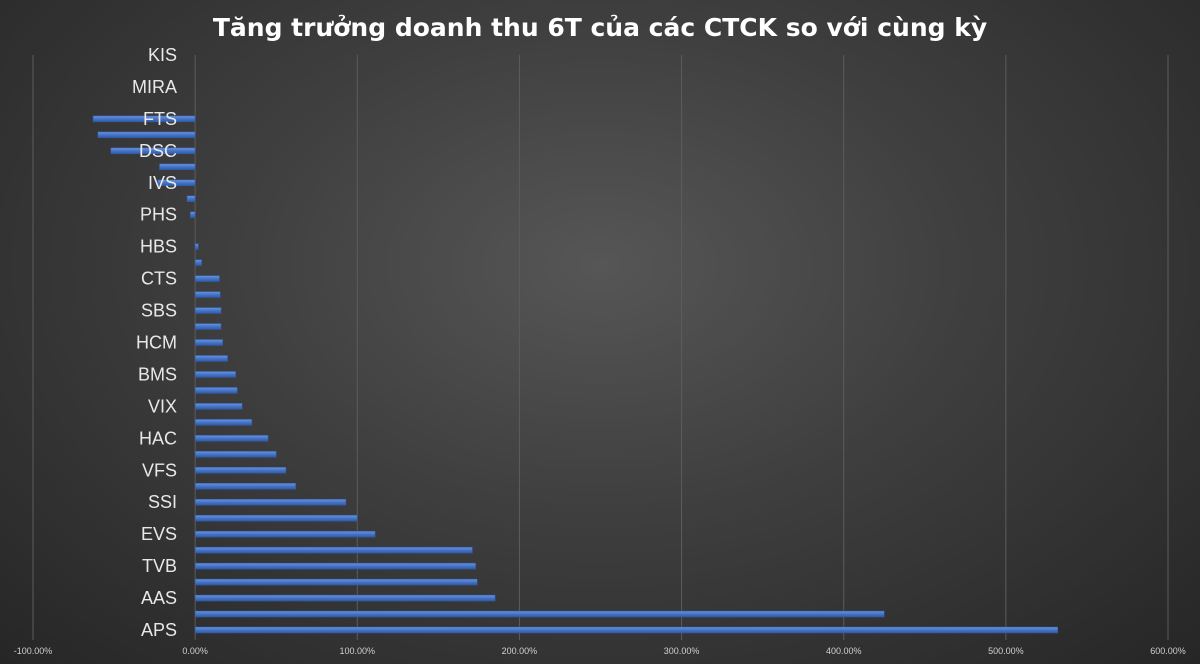 Image resolution: width=1200 pixels, height=664 pixels. Describe the element at coordinates (159, 630) in the screenshot. I see `category-label: APS` at that location.